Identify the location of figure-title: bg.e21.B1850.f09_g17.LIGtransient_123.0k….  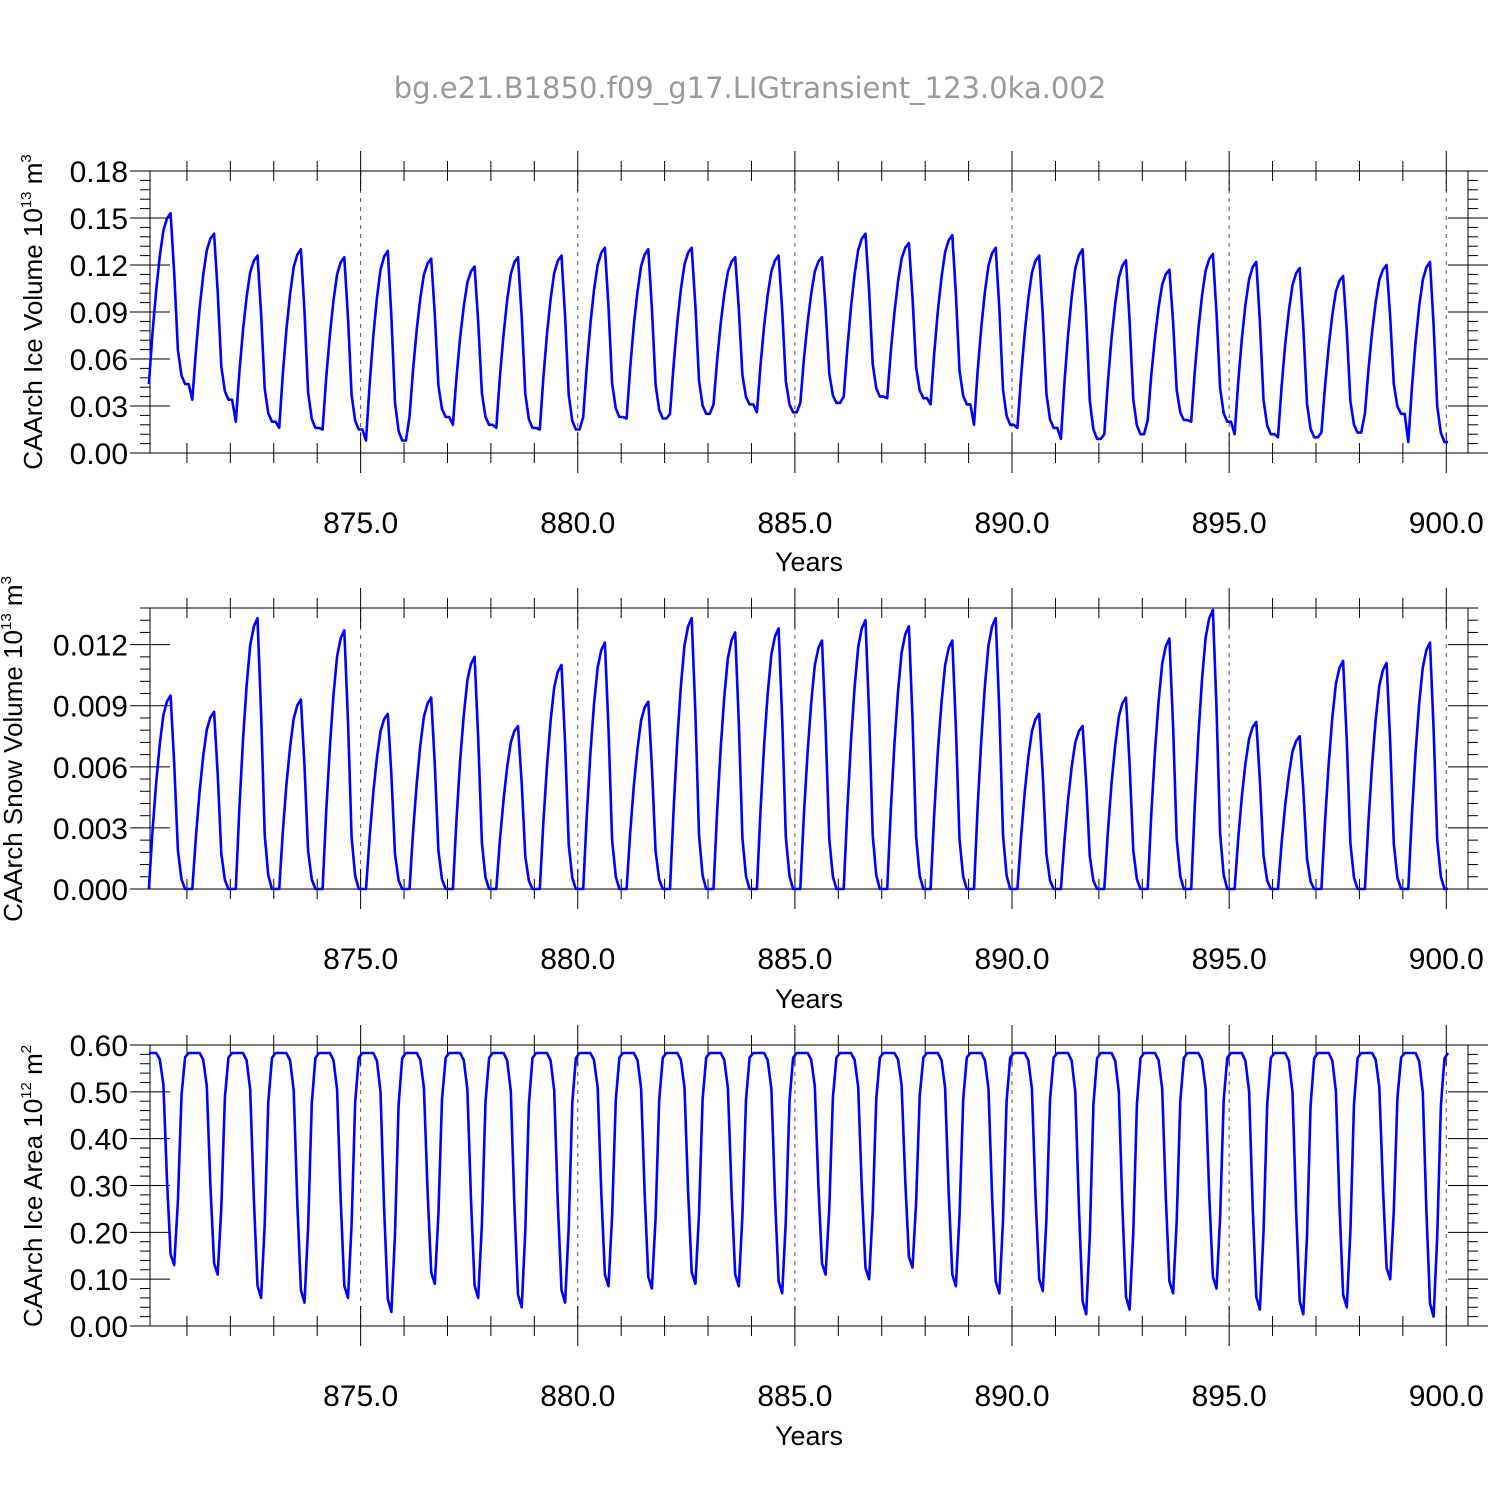
(750, 88).